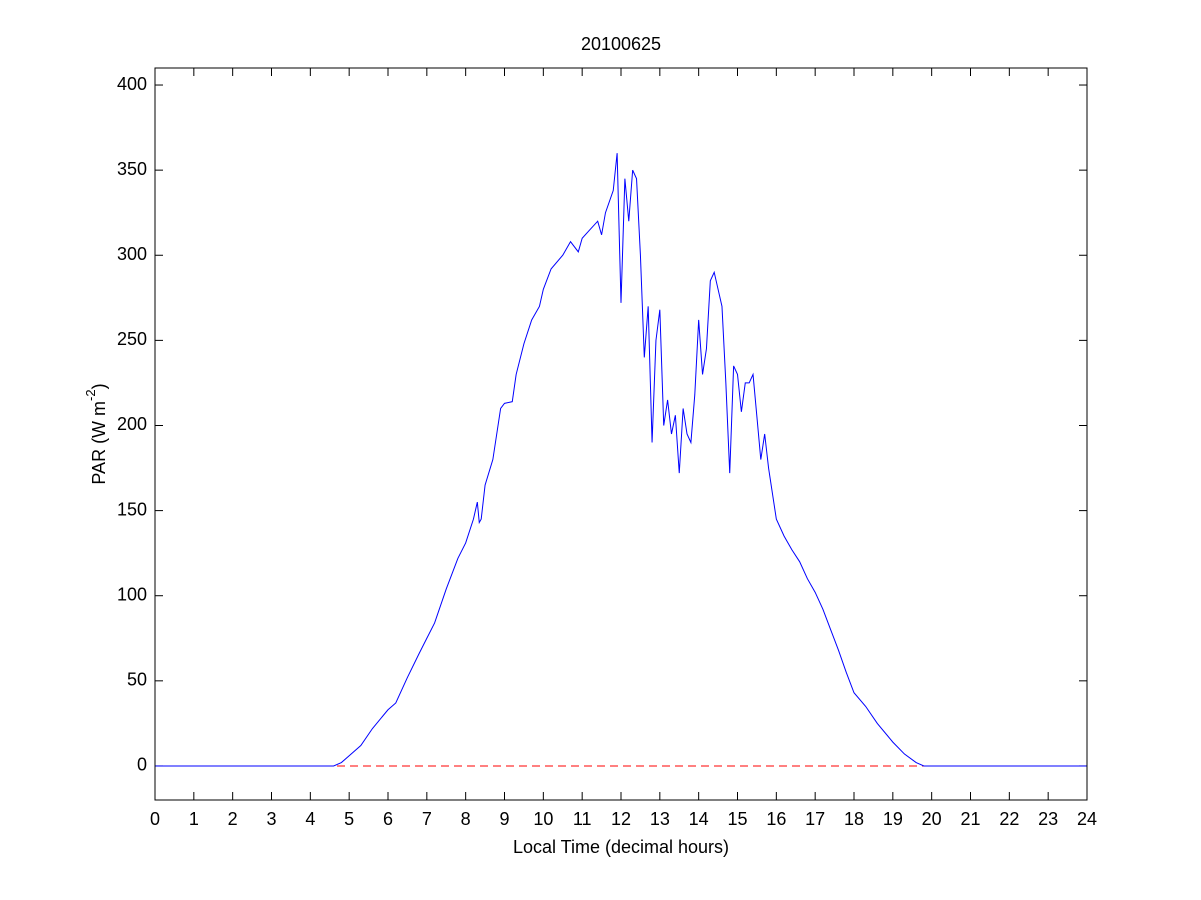 The image size is (1201, 900). Describe the element at coordinates (132, 84) in the screenshot. I see `y-tick-label: 400` at that location.